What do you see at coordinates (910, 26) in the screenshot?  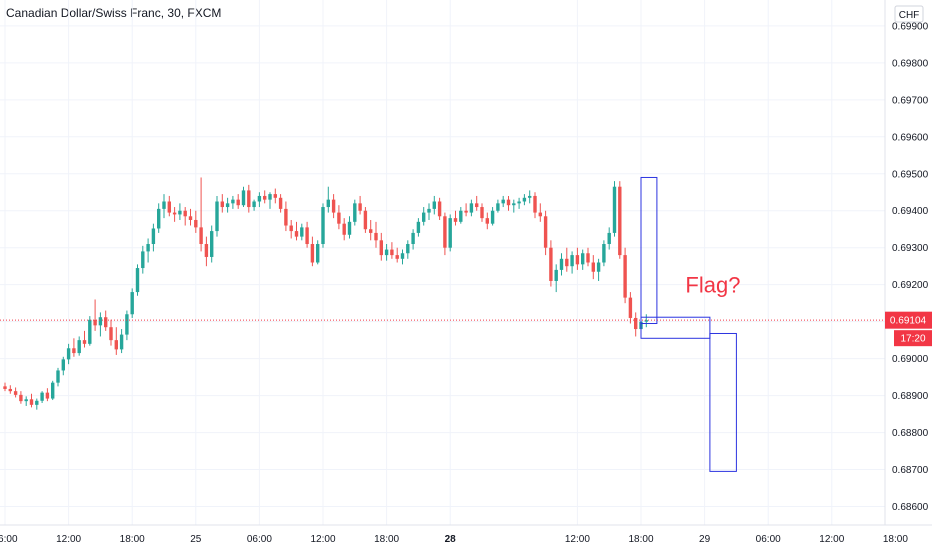 I see `price-tick-label: 0.69900` at bounding box center [910, 26].